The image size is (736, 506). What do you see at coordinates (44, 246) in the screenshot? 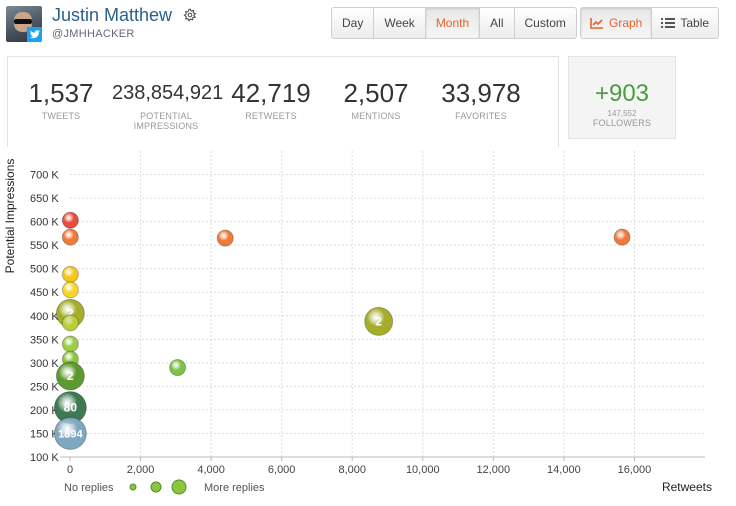
I see `y-tick-label: 550 K` at bounding box center [44, 246].